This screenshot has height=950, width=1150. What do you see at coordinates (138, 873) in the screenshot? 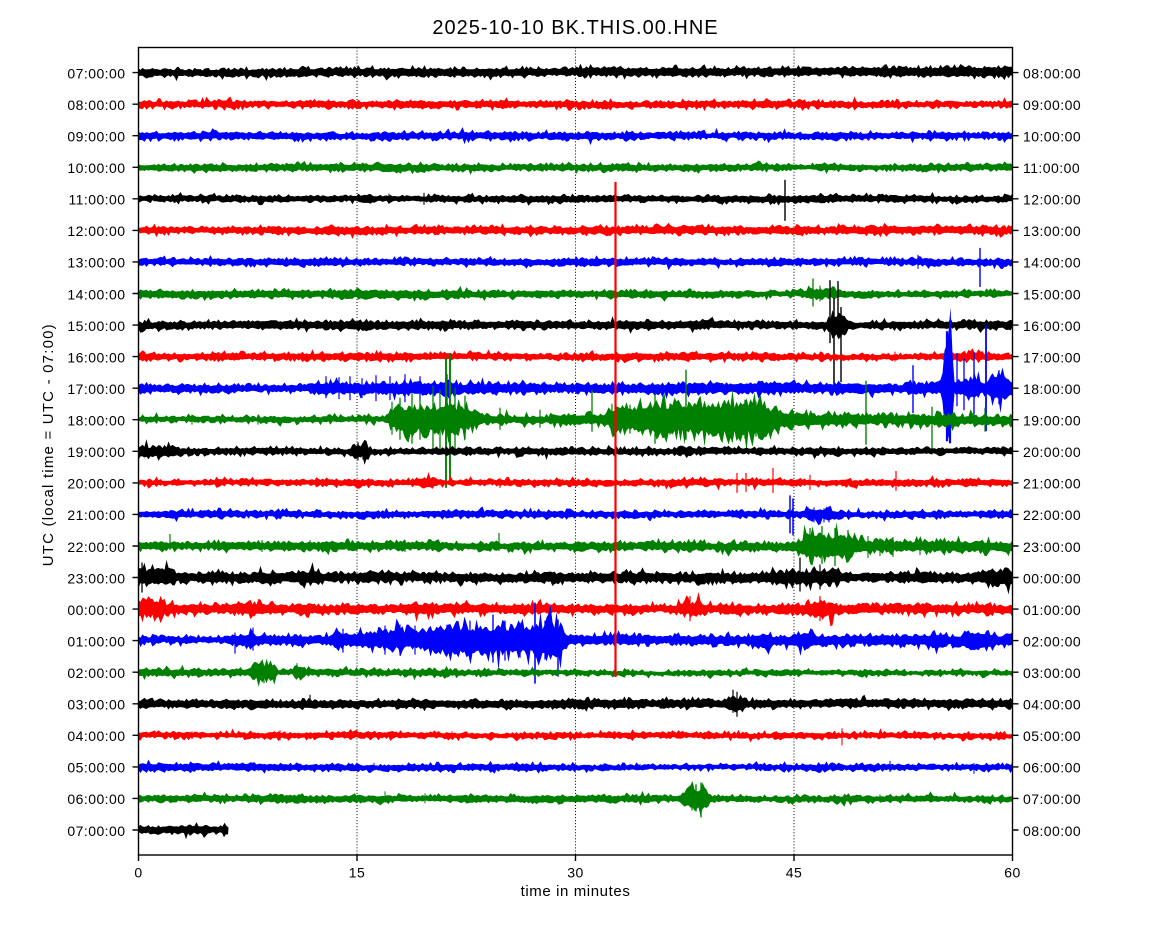
I see `svg-text: 0` at bounding box center [138, 873].